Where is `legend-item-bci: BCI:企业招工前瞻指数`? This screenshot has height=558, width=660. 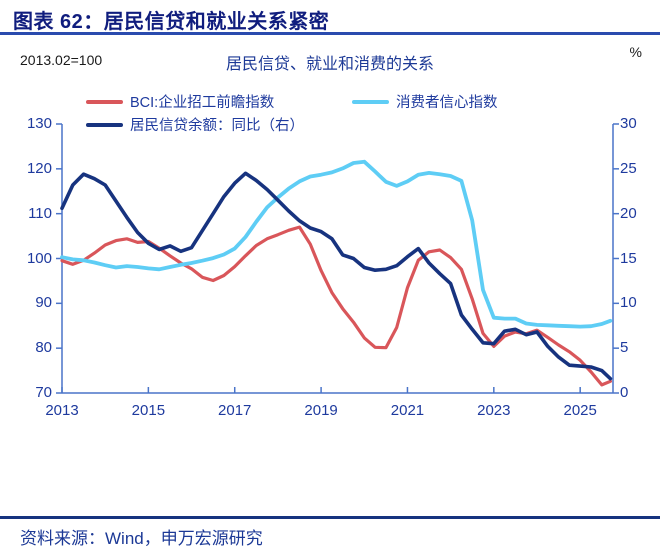 legend-item-bci: BCI:企业招工前瞻指数 is located at coordinates (180, 102).